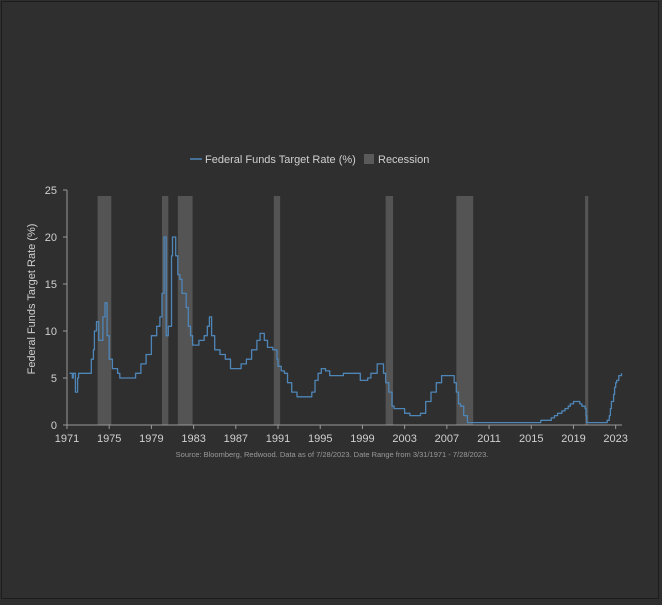  I want to click on x-tick-label: 1995, so click(320, 439).